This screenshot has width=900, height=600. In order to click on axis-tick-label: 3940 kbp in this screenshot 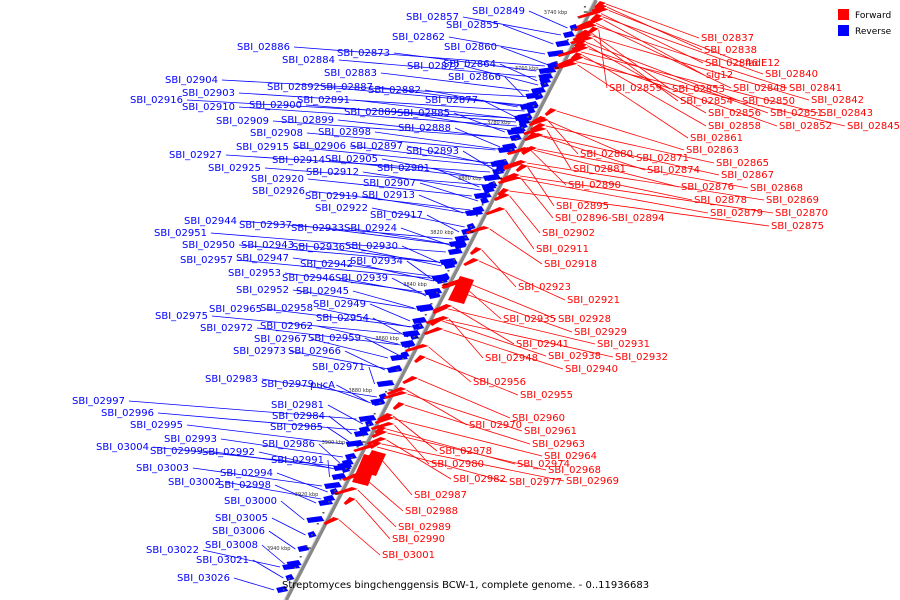, I will do `click(279, 549)`.